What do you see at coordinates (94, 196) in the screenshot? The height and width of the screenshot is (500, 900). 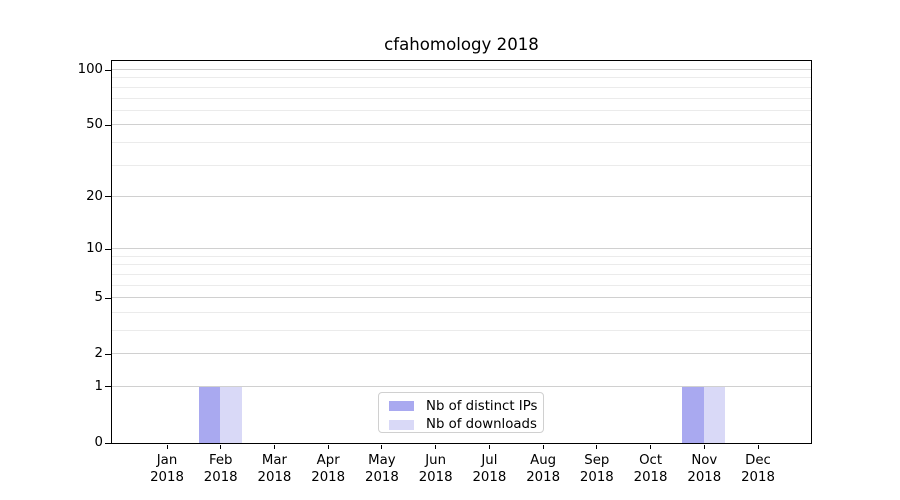 I see `y-tick-label-20: 20` at bounding box center [94, 196].